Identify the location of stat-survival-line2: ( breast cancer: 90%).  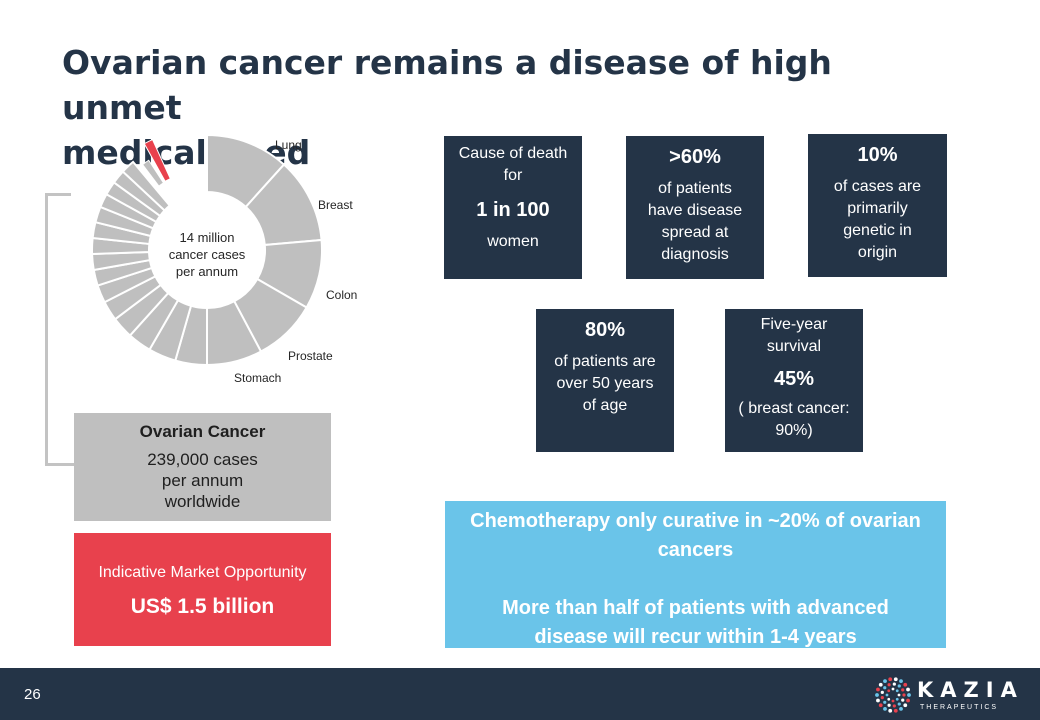
(794, 419).